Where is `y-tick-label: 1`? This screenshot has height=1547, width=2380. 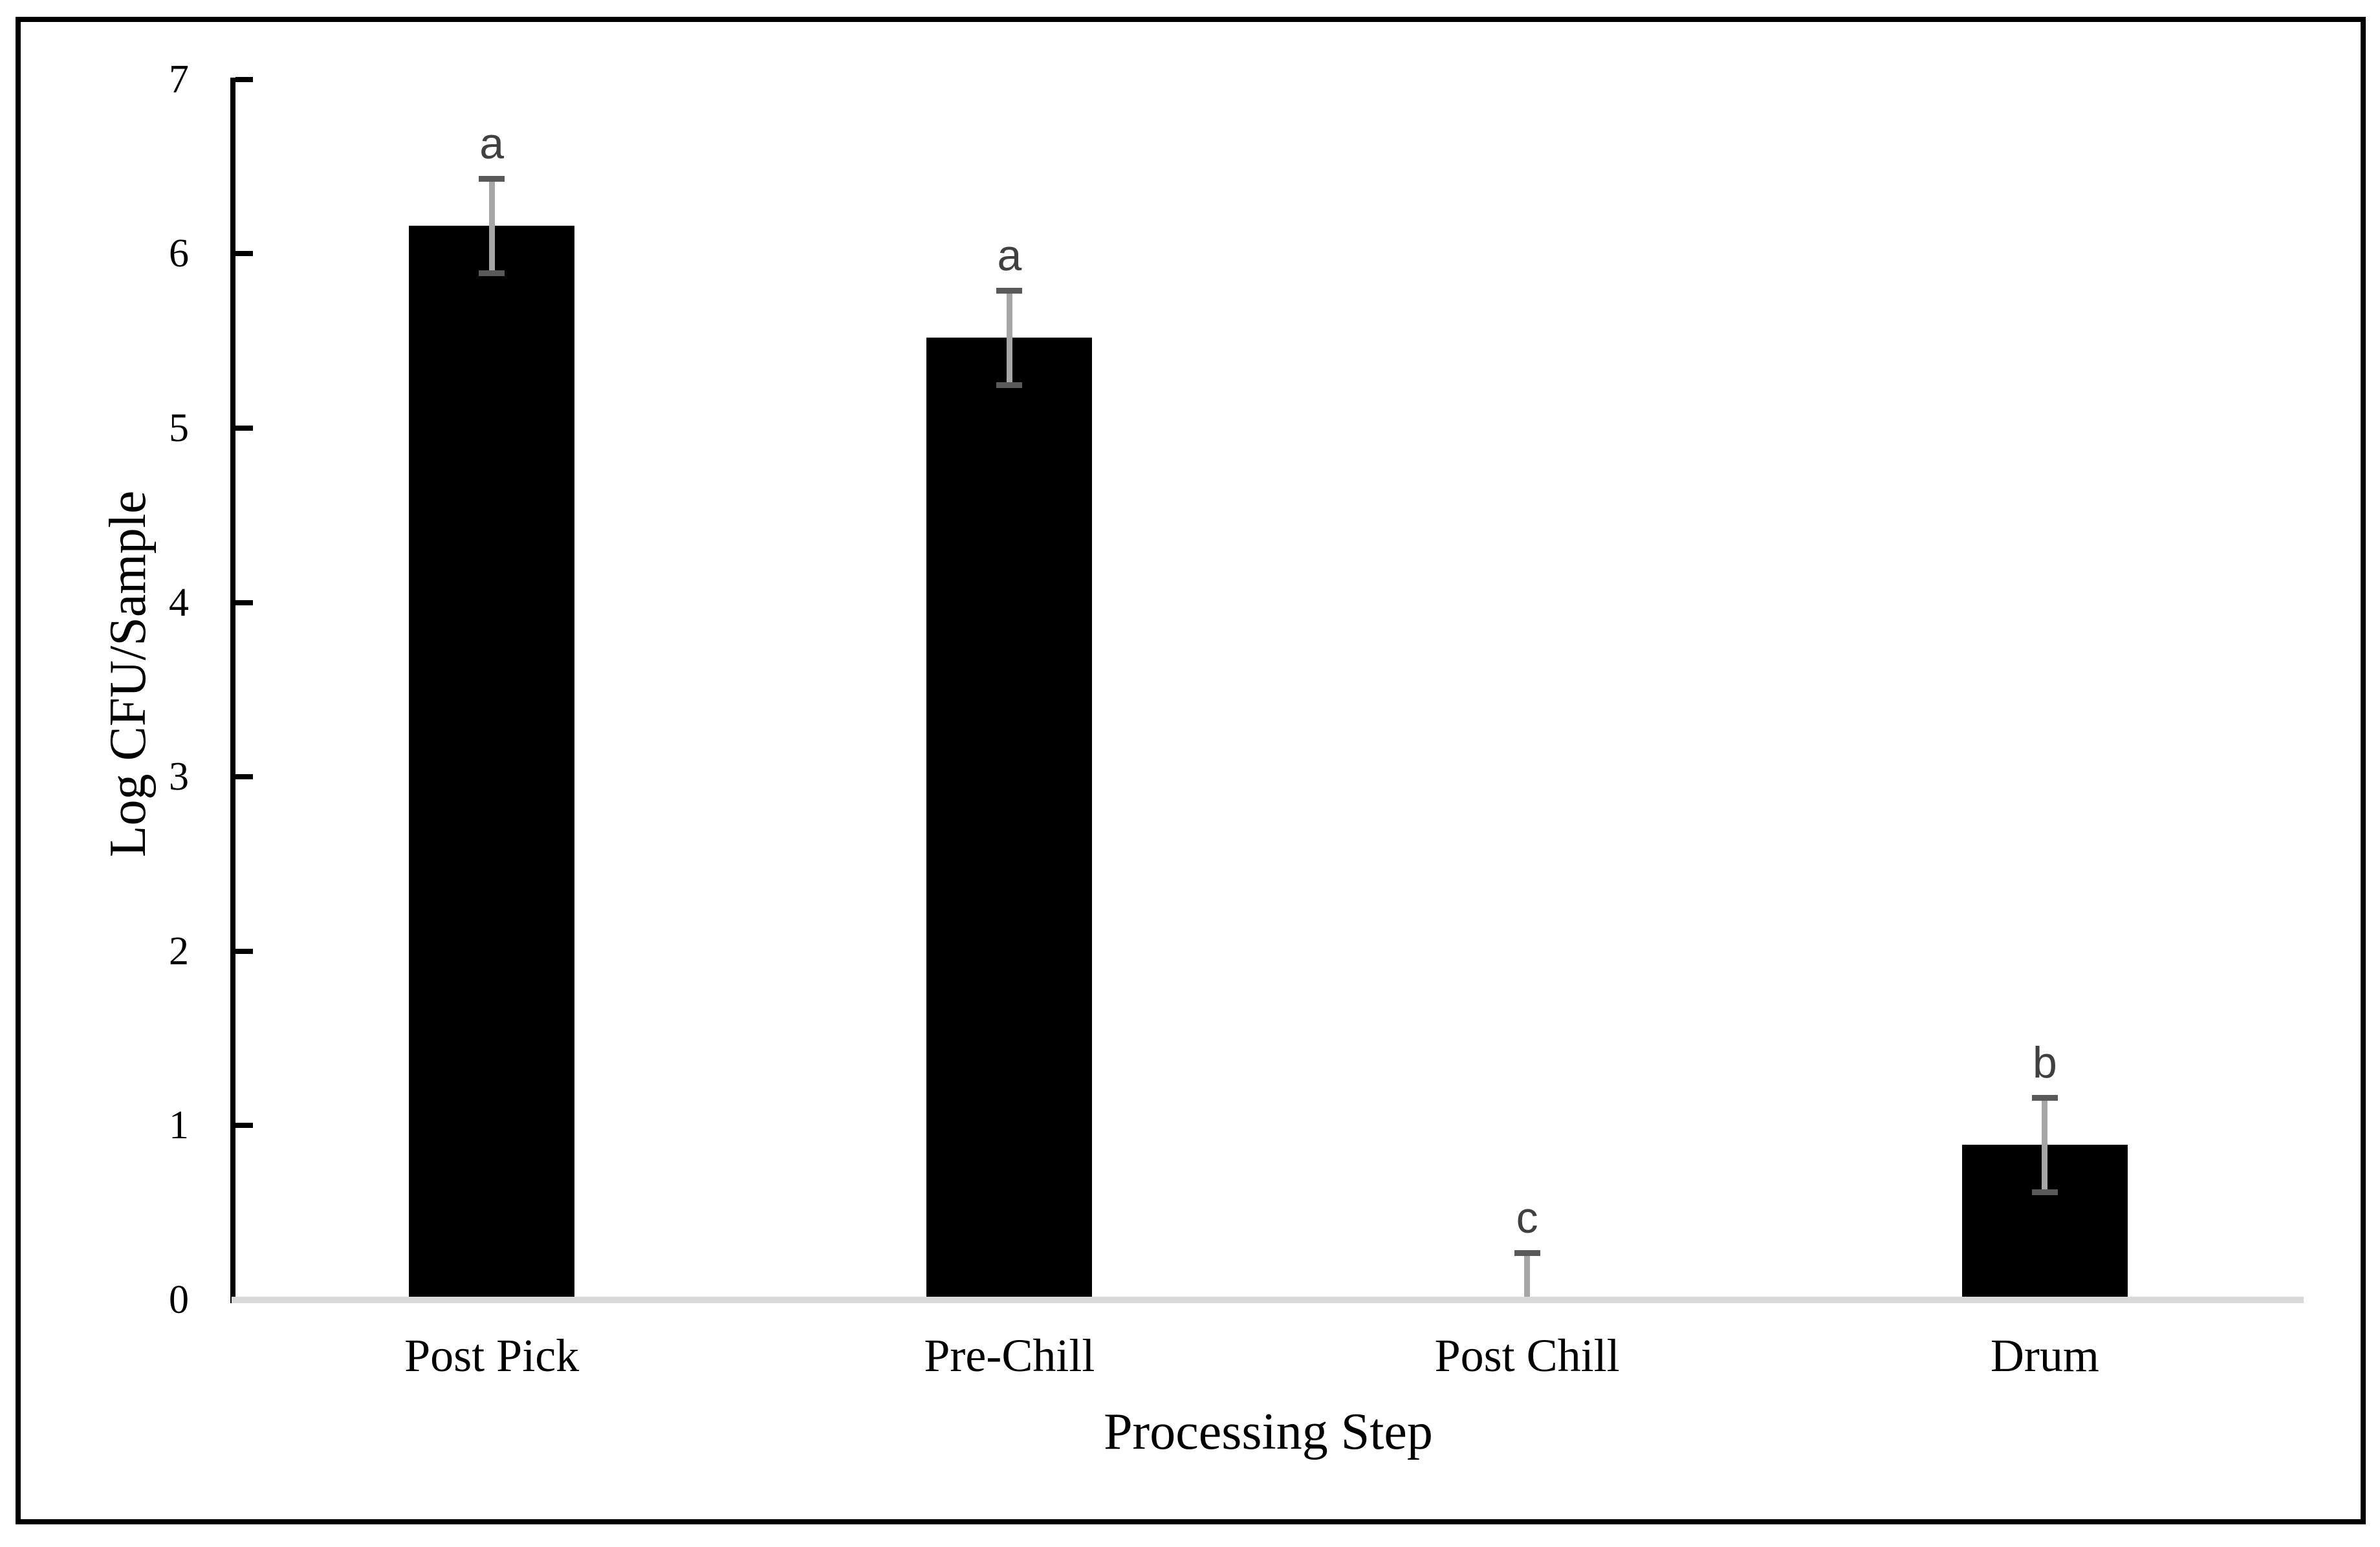 y-tick-label: 1 is located at coordinates (179, 1125).